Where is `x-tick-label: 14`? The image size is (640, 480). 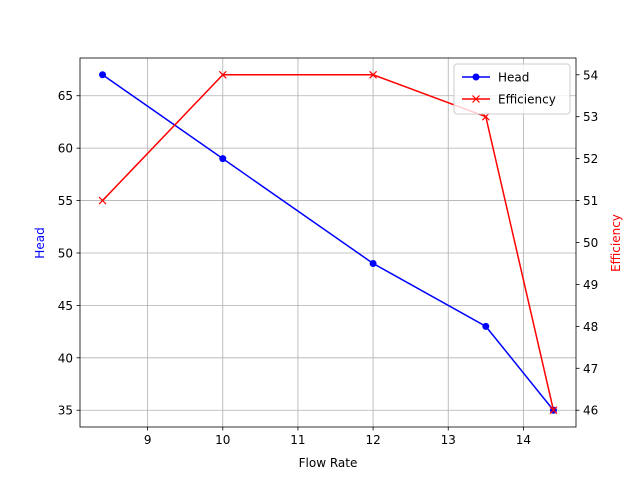 x-tick-label: 14 is located at coordinates (523, 440).